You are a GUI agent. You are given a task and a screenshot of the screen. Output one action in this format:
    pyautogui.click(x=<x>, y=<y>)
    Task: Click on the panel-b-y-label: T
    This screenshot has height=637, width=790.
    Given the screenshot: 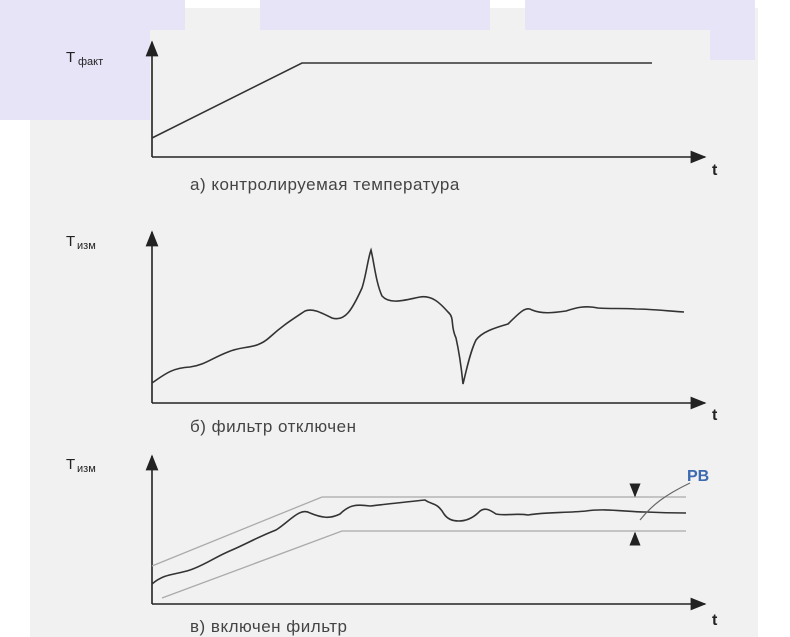 What is the action you would take?
    pyautogui.click(x=70, y=241)
    